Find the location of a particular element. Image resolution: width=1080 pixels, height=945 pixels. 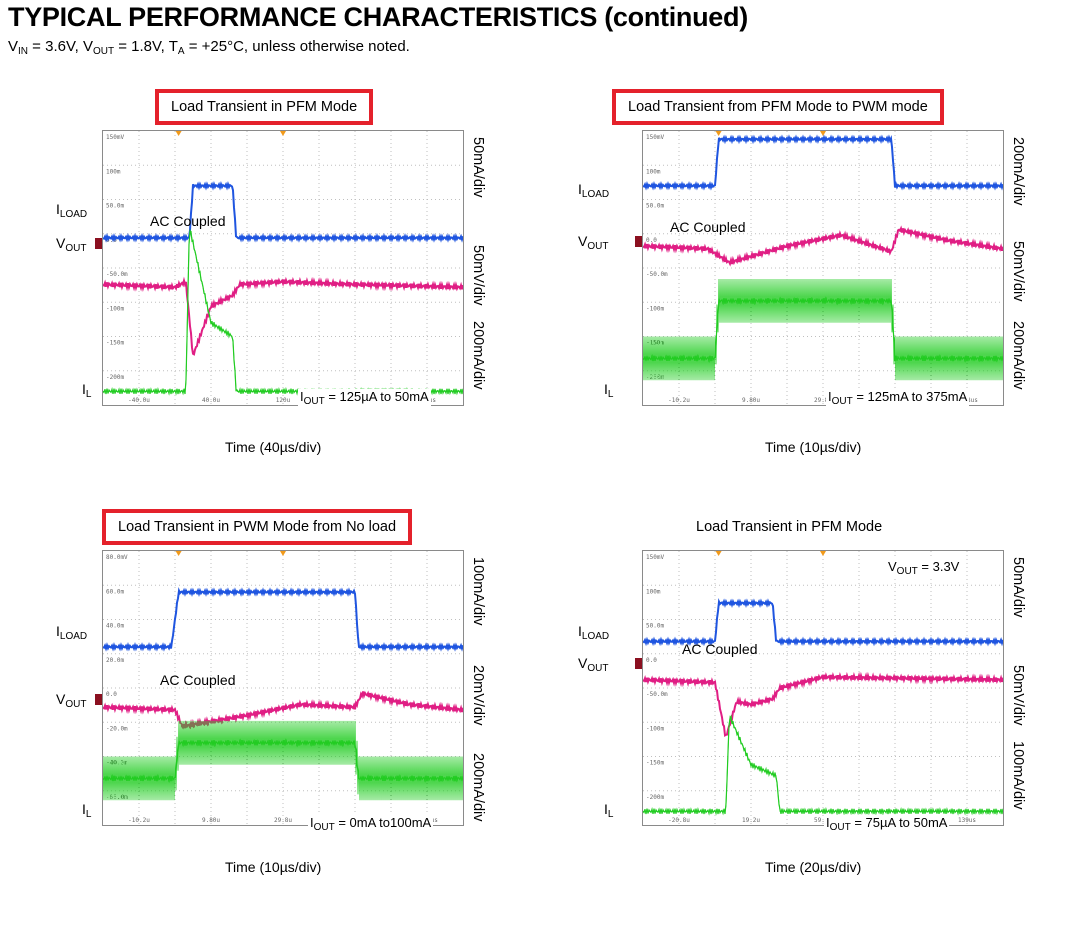

ta-value: = +25°C, unless otherwise noted. is located at coordinates (297, 46).